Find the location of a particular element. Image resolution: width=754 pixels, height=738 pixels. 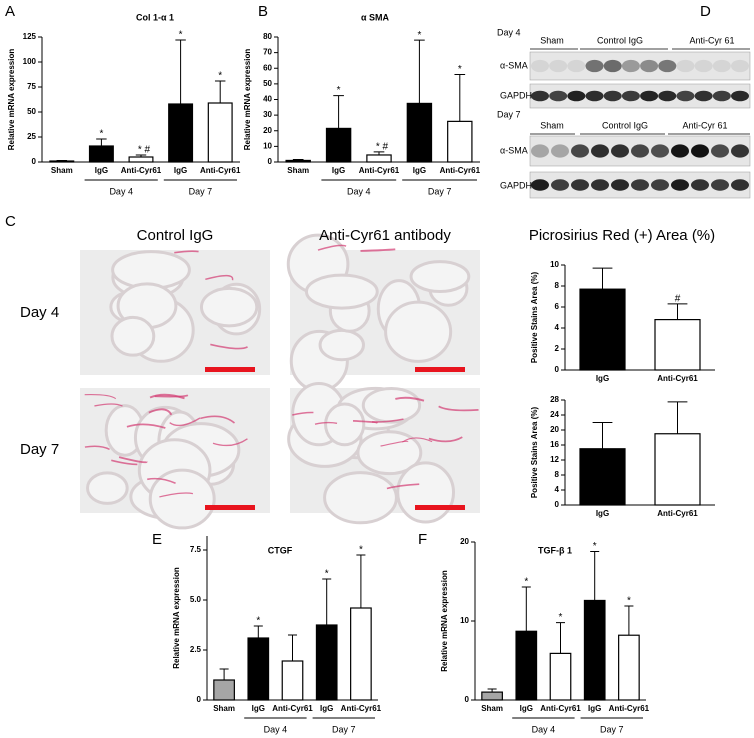

y-tick-label: 75 is located at coordinates (31, 86).